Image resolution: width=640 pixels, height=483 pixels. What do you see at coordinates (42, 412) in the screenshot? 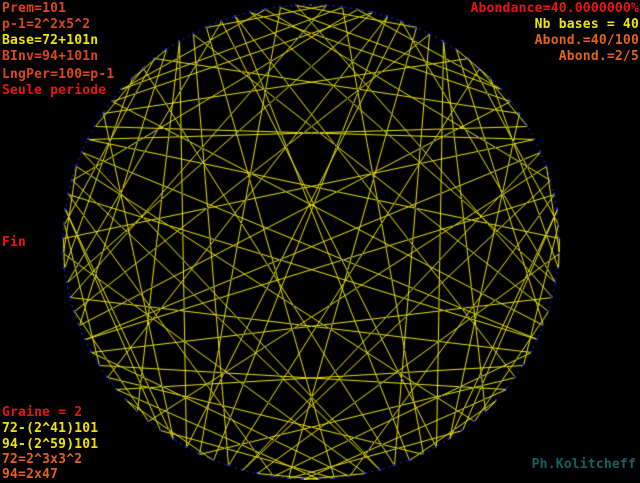
I see `seed-graine: Graine = 2` at bounding box center [42, 412].